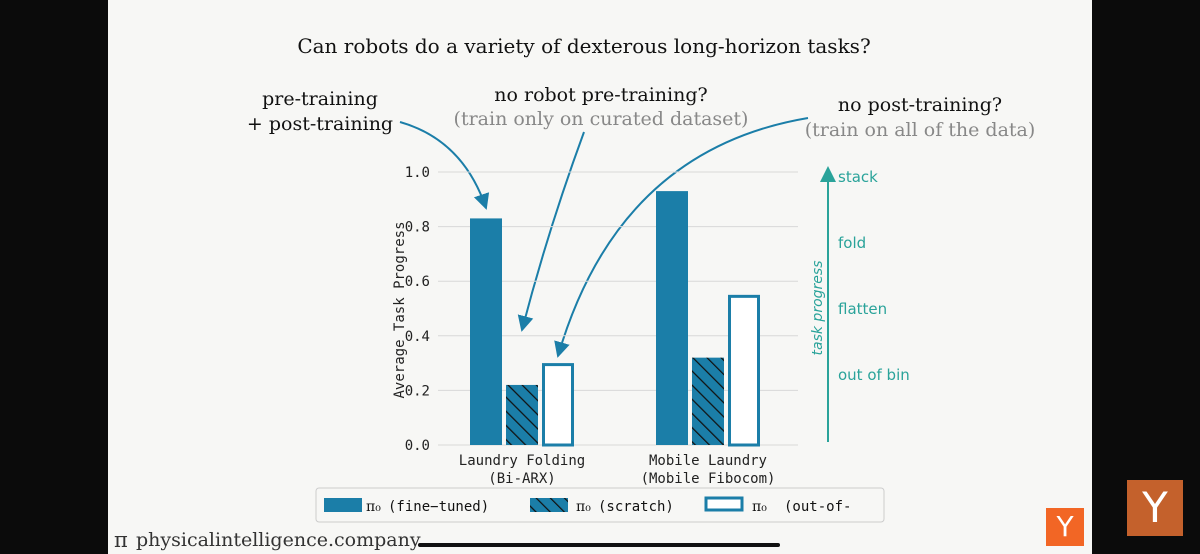  I want to click on x-tick-label: Mobile Laundry, so click(708, 461).